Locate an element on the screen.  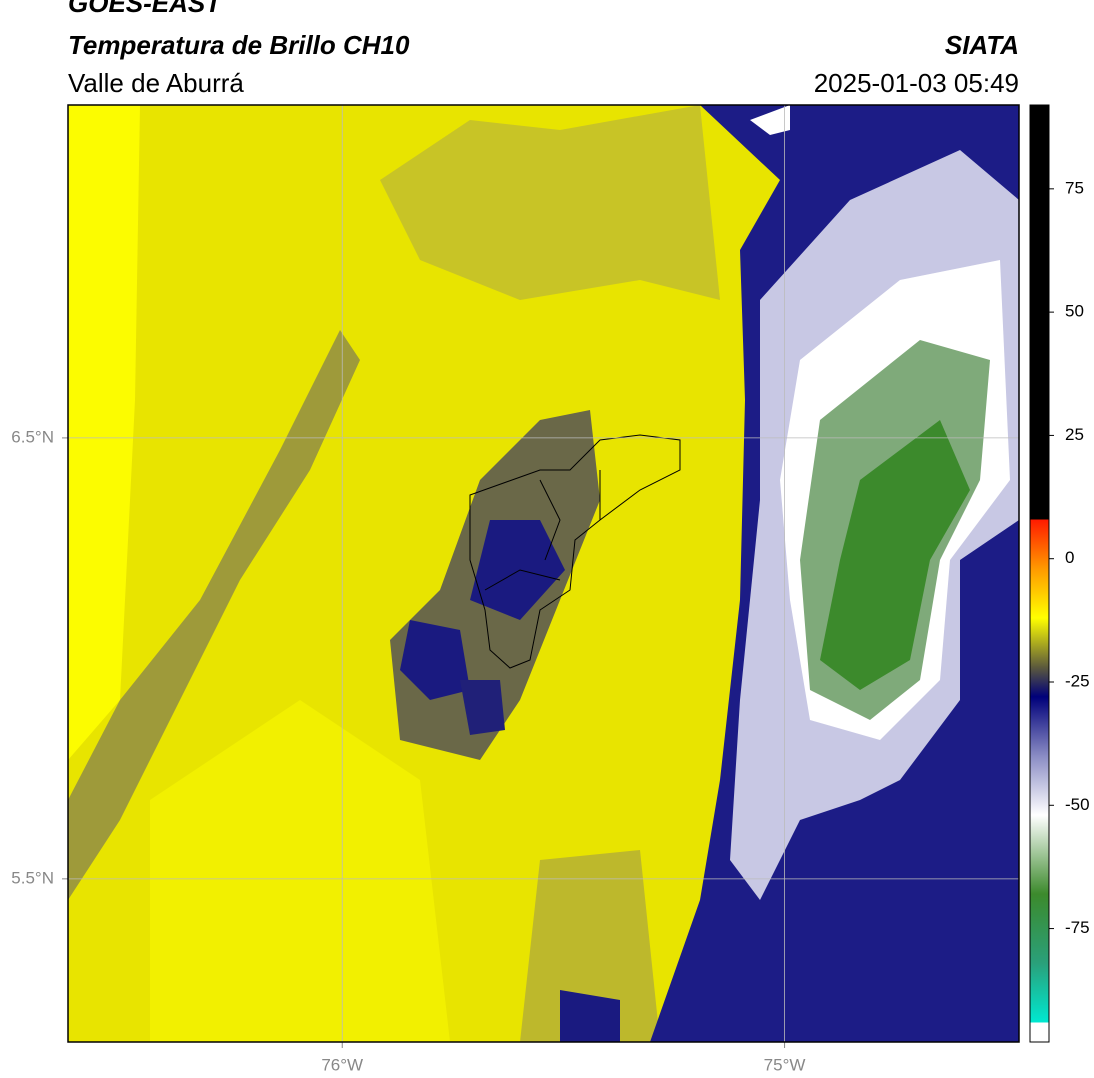
colorbar-tick-label: -75 is located at coordinates (1077, 927).